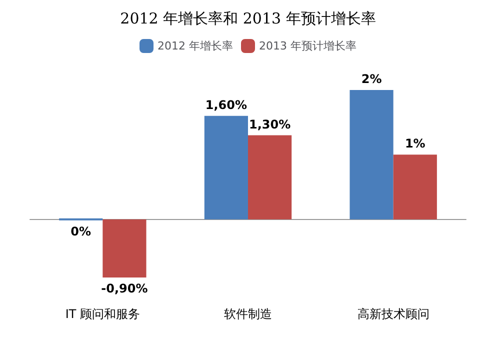 This screenshot has height=344, width=496. Describe the element at coordinates (102, 314) in the screenshot. I see `x-tick-label: IT 顾问和服务` at that location.